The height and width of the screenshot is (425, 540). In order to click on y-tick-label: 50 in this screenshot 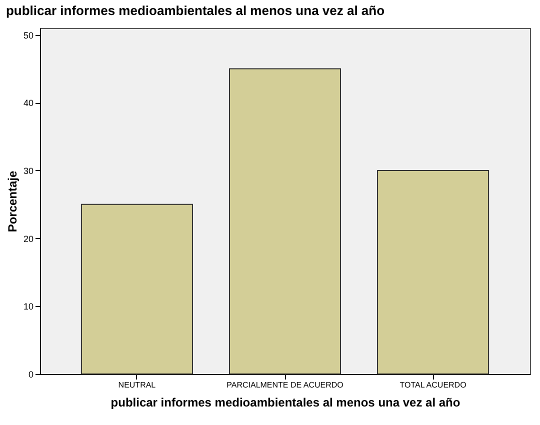, I will do `click(28, 35)`.